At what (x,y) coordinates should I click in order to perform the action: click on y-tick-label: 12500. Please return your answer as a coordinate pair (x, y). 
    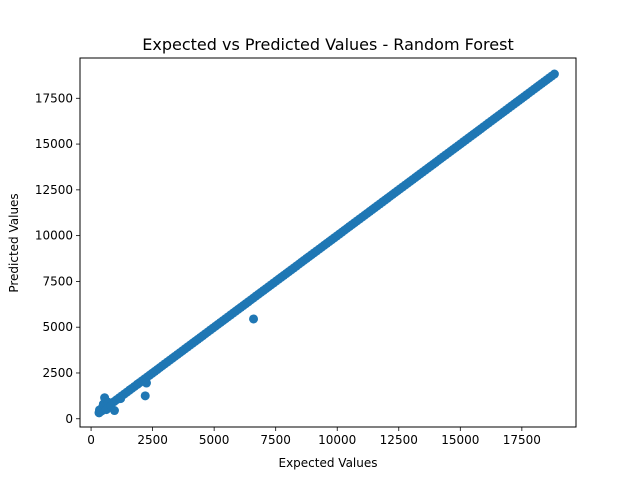
    Looking at the image, I should click on (54, 190).